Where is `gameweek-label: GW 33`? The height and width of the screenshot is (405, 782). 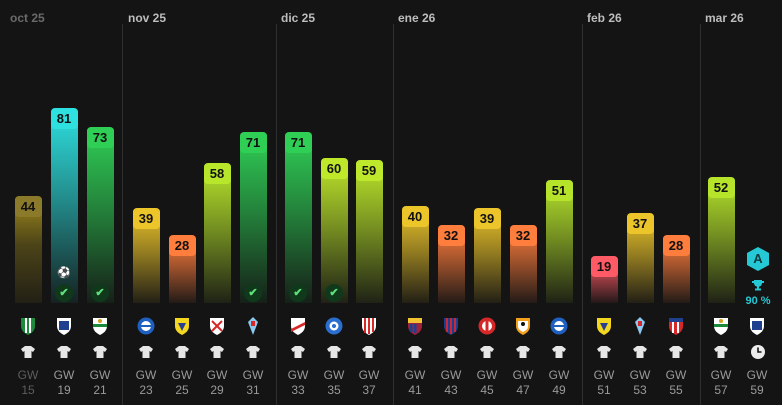 gameweek-label: GW 33 is located at coordinates (298, 383).